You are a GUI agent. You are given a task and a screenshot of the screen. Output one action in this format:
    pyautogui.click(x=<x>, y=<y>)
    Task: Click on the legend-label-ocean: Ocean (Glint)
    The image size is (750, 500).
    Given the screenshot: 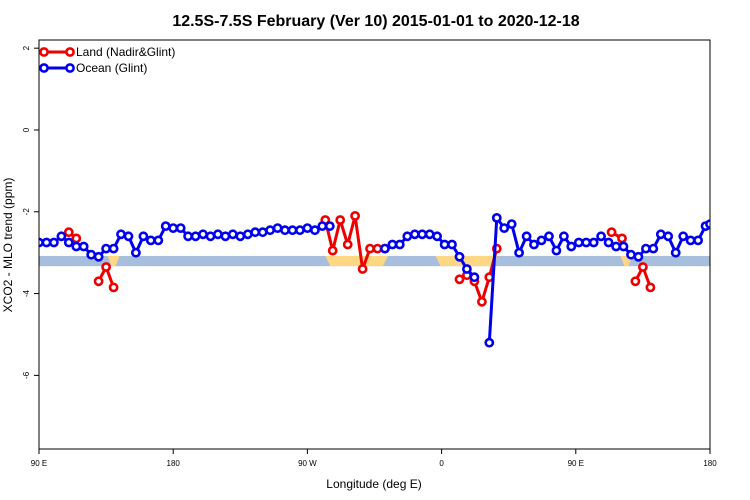 What is the action you would take?
    pyautogui.click(x=111, y=68)
    